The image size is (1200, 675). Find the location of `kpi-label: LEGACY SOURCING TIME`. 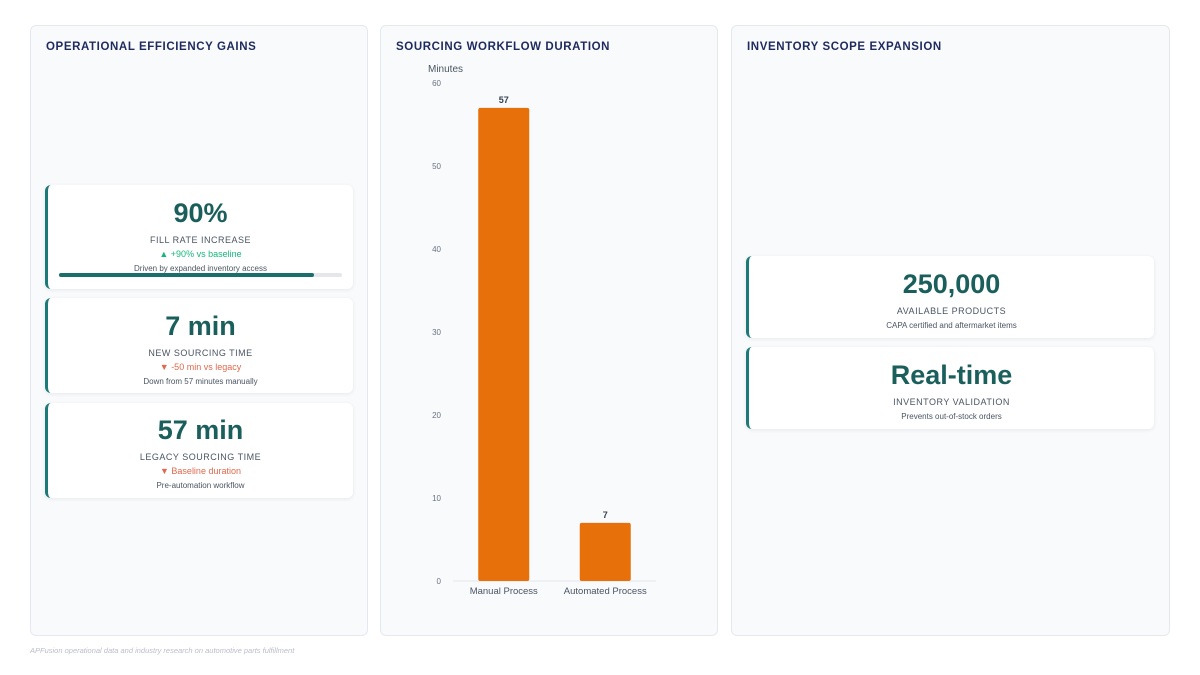

kpi-label: LEGACY SOURCING TIME is located at coordinates (200, 457).